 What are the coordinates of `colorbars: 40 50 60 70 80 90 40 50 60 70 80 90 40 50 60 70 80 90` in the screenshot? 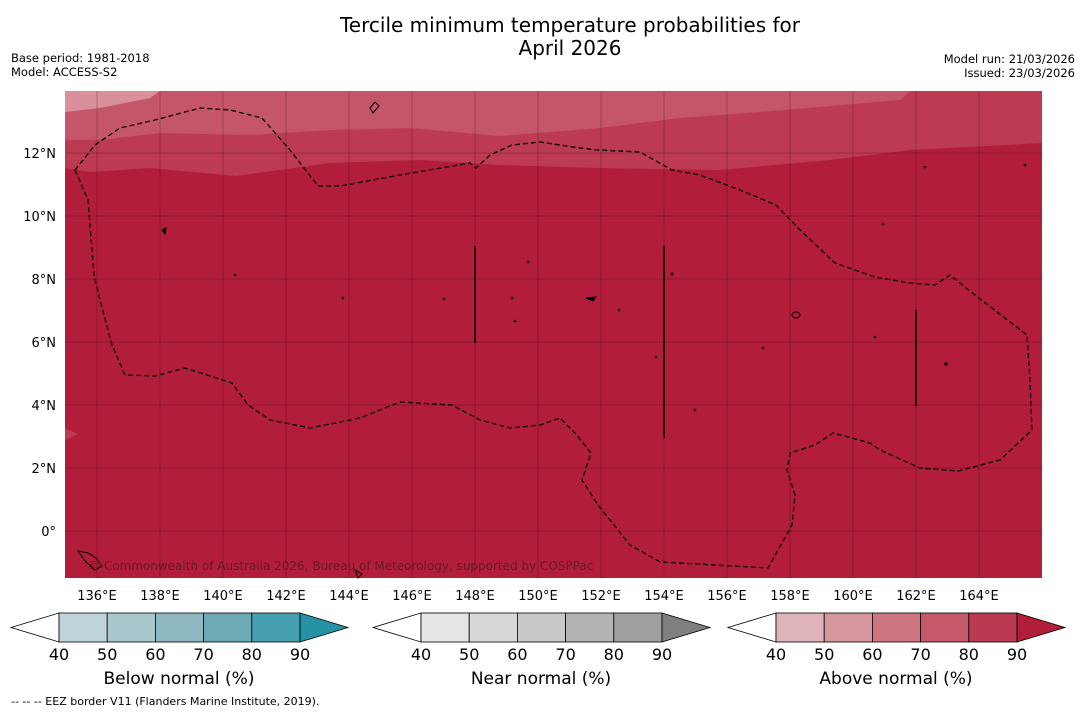 It's located at (538, 638).